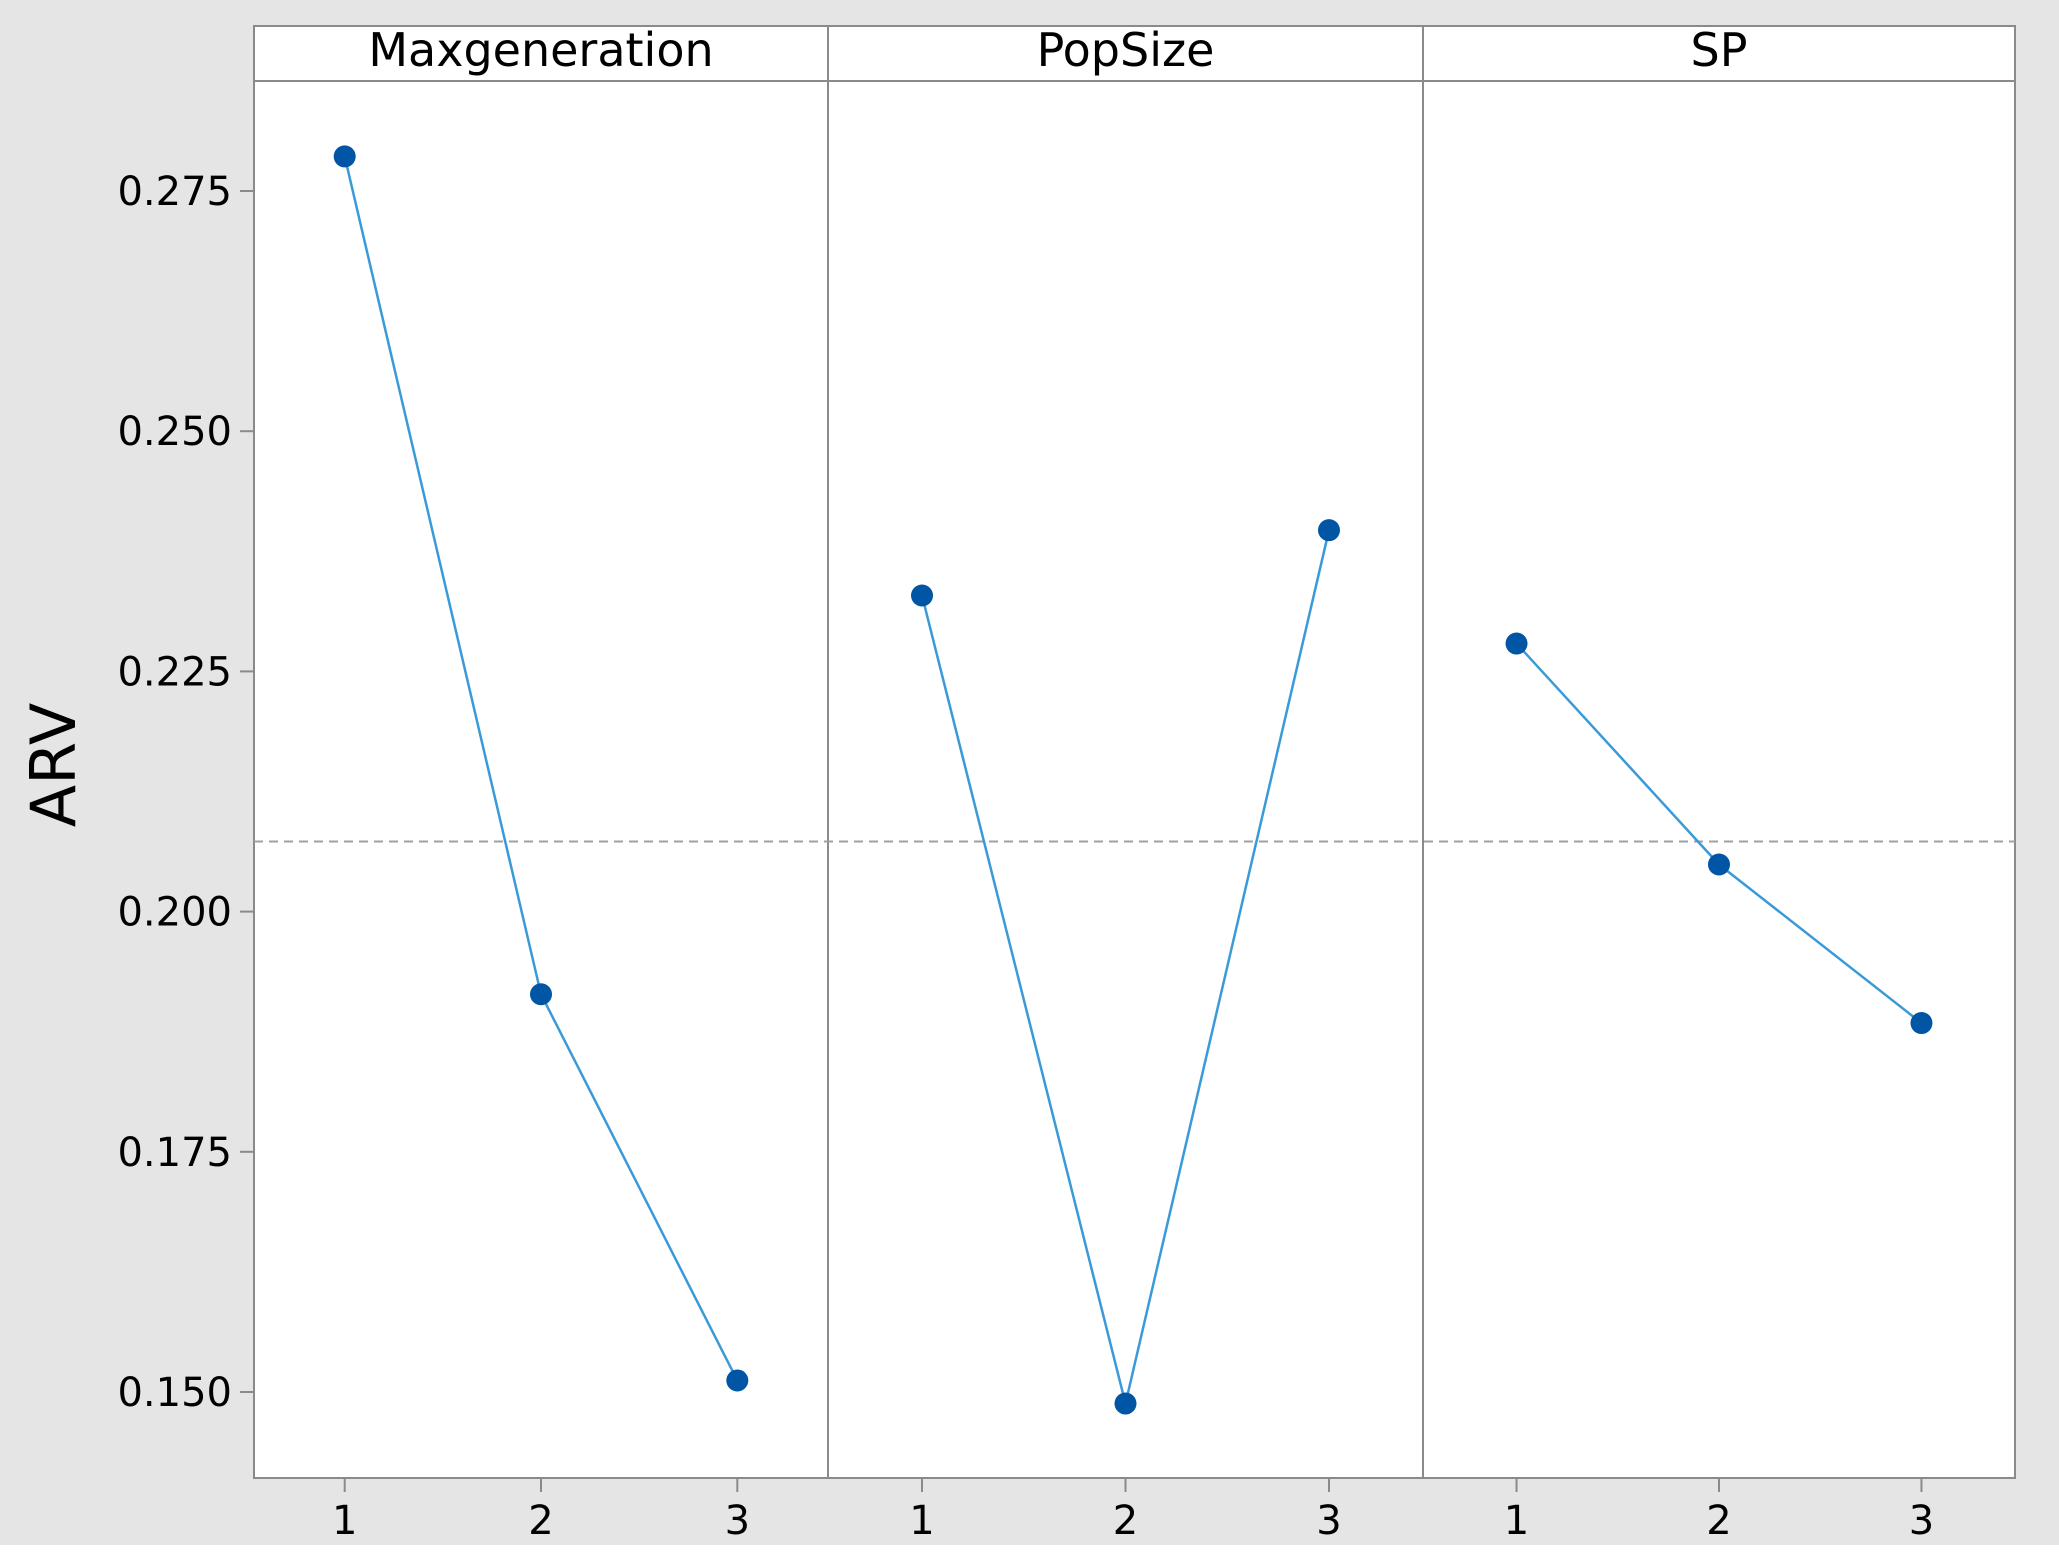 The image size is (2059, 1564). What do you see at coordinates (174, 432) in the screenshot?
I see `y-tick-label: 0.250` at bounding box center [174, 432].